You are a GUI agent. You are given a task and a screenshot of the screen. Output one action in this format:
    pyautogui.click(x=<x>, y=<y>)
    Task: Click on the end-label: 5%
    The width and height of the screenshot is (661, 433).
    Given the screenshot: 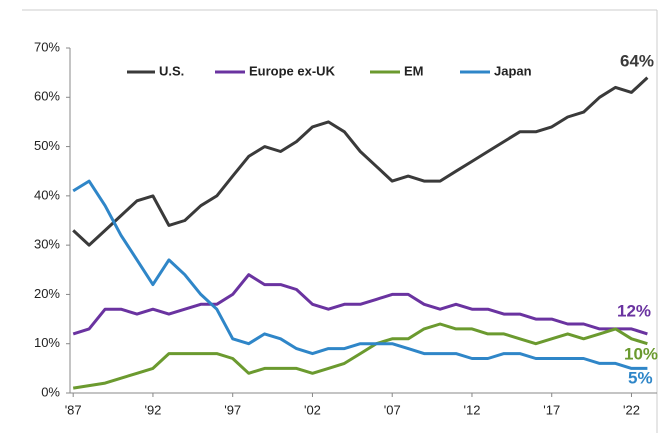 What is the action you would take?
    pyautogui.click(x=640, y=377)
    